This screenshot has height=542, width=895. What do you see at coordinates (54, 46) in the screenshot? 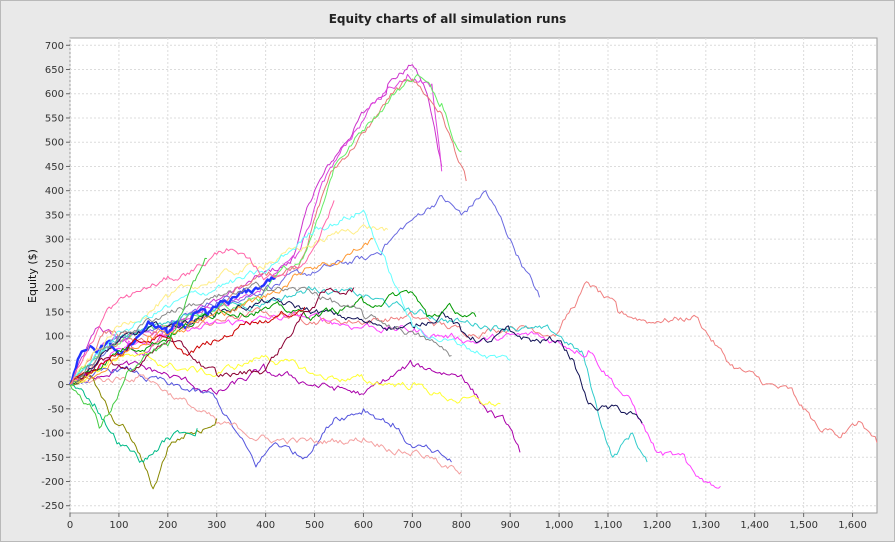
I see `y-tick-label: 700` at bounding box center [54, 46].